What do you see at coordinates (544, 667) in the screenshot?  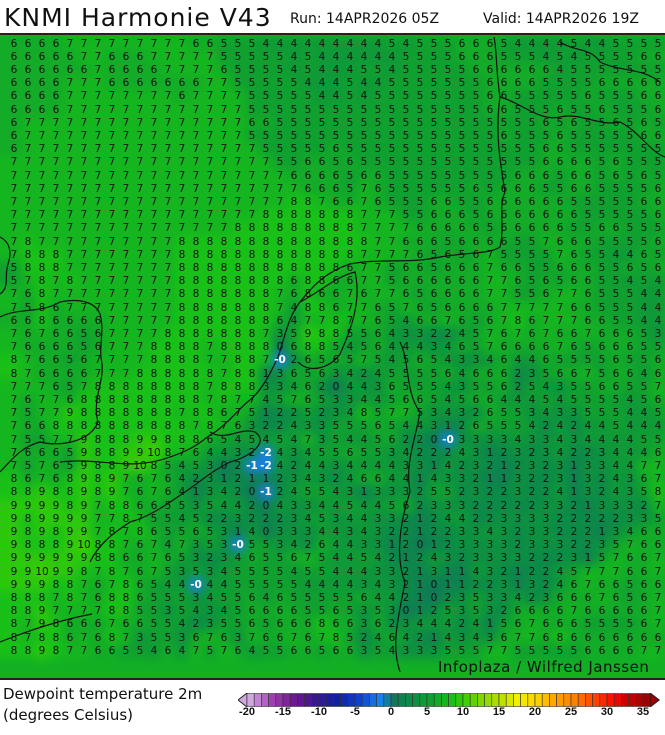 I see `watermark: Infoplaza / Wilfred Janssen` at bounding box center [544, 667].